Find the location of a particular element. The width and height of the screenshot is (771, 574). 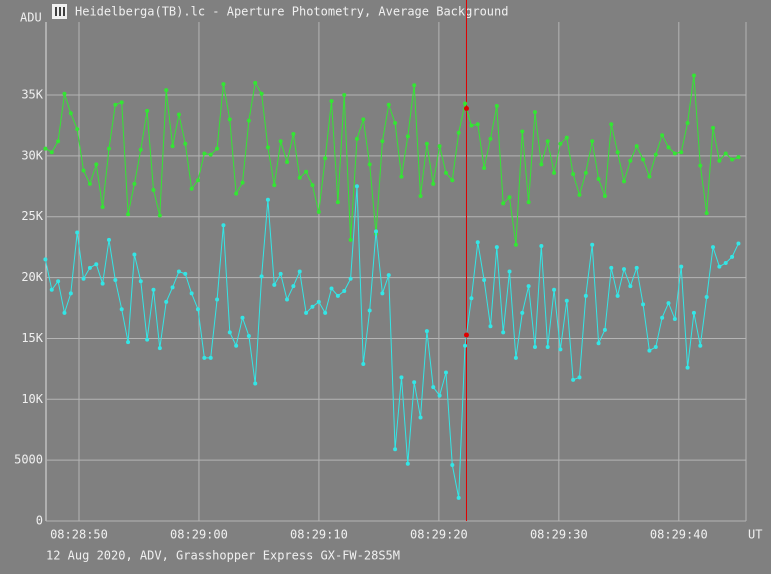

y-tick-label: 30K is located at coordinates (32, 155).